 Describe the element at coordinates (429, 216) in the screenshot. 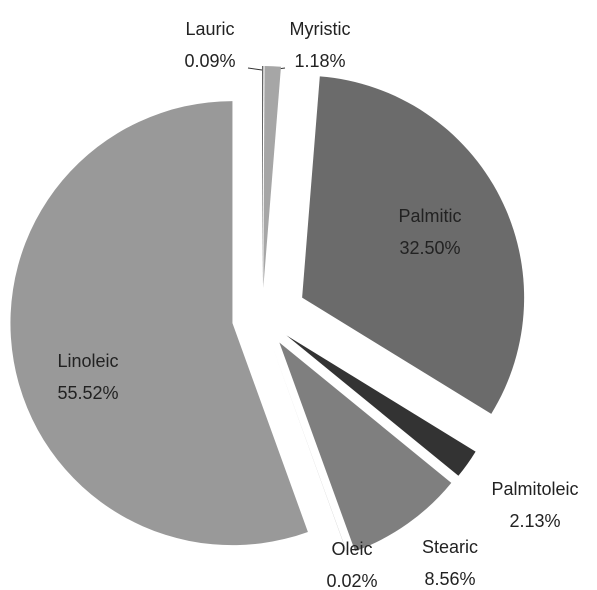

I see `slice-label: Palmitic` at that location.